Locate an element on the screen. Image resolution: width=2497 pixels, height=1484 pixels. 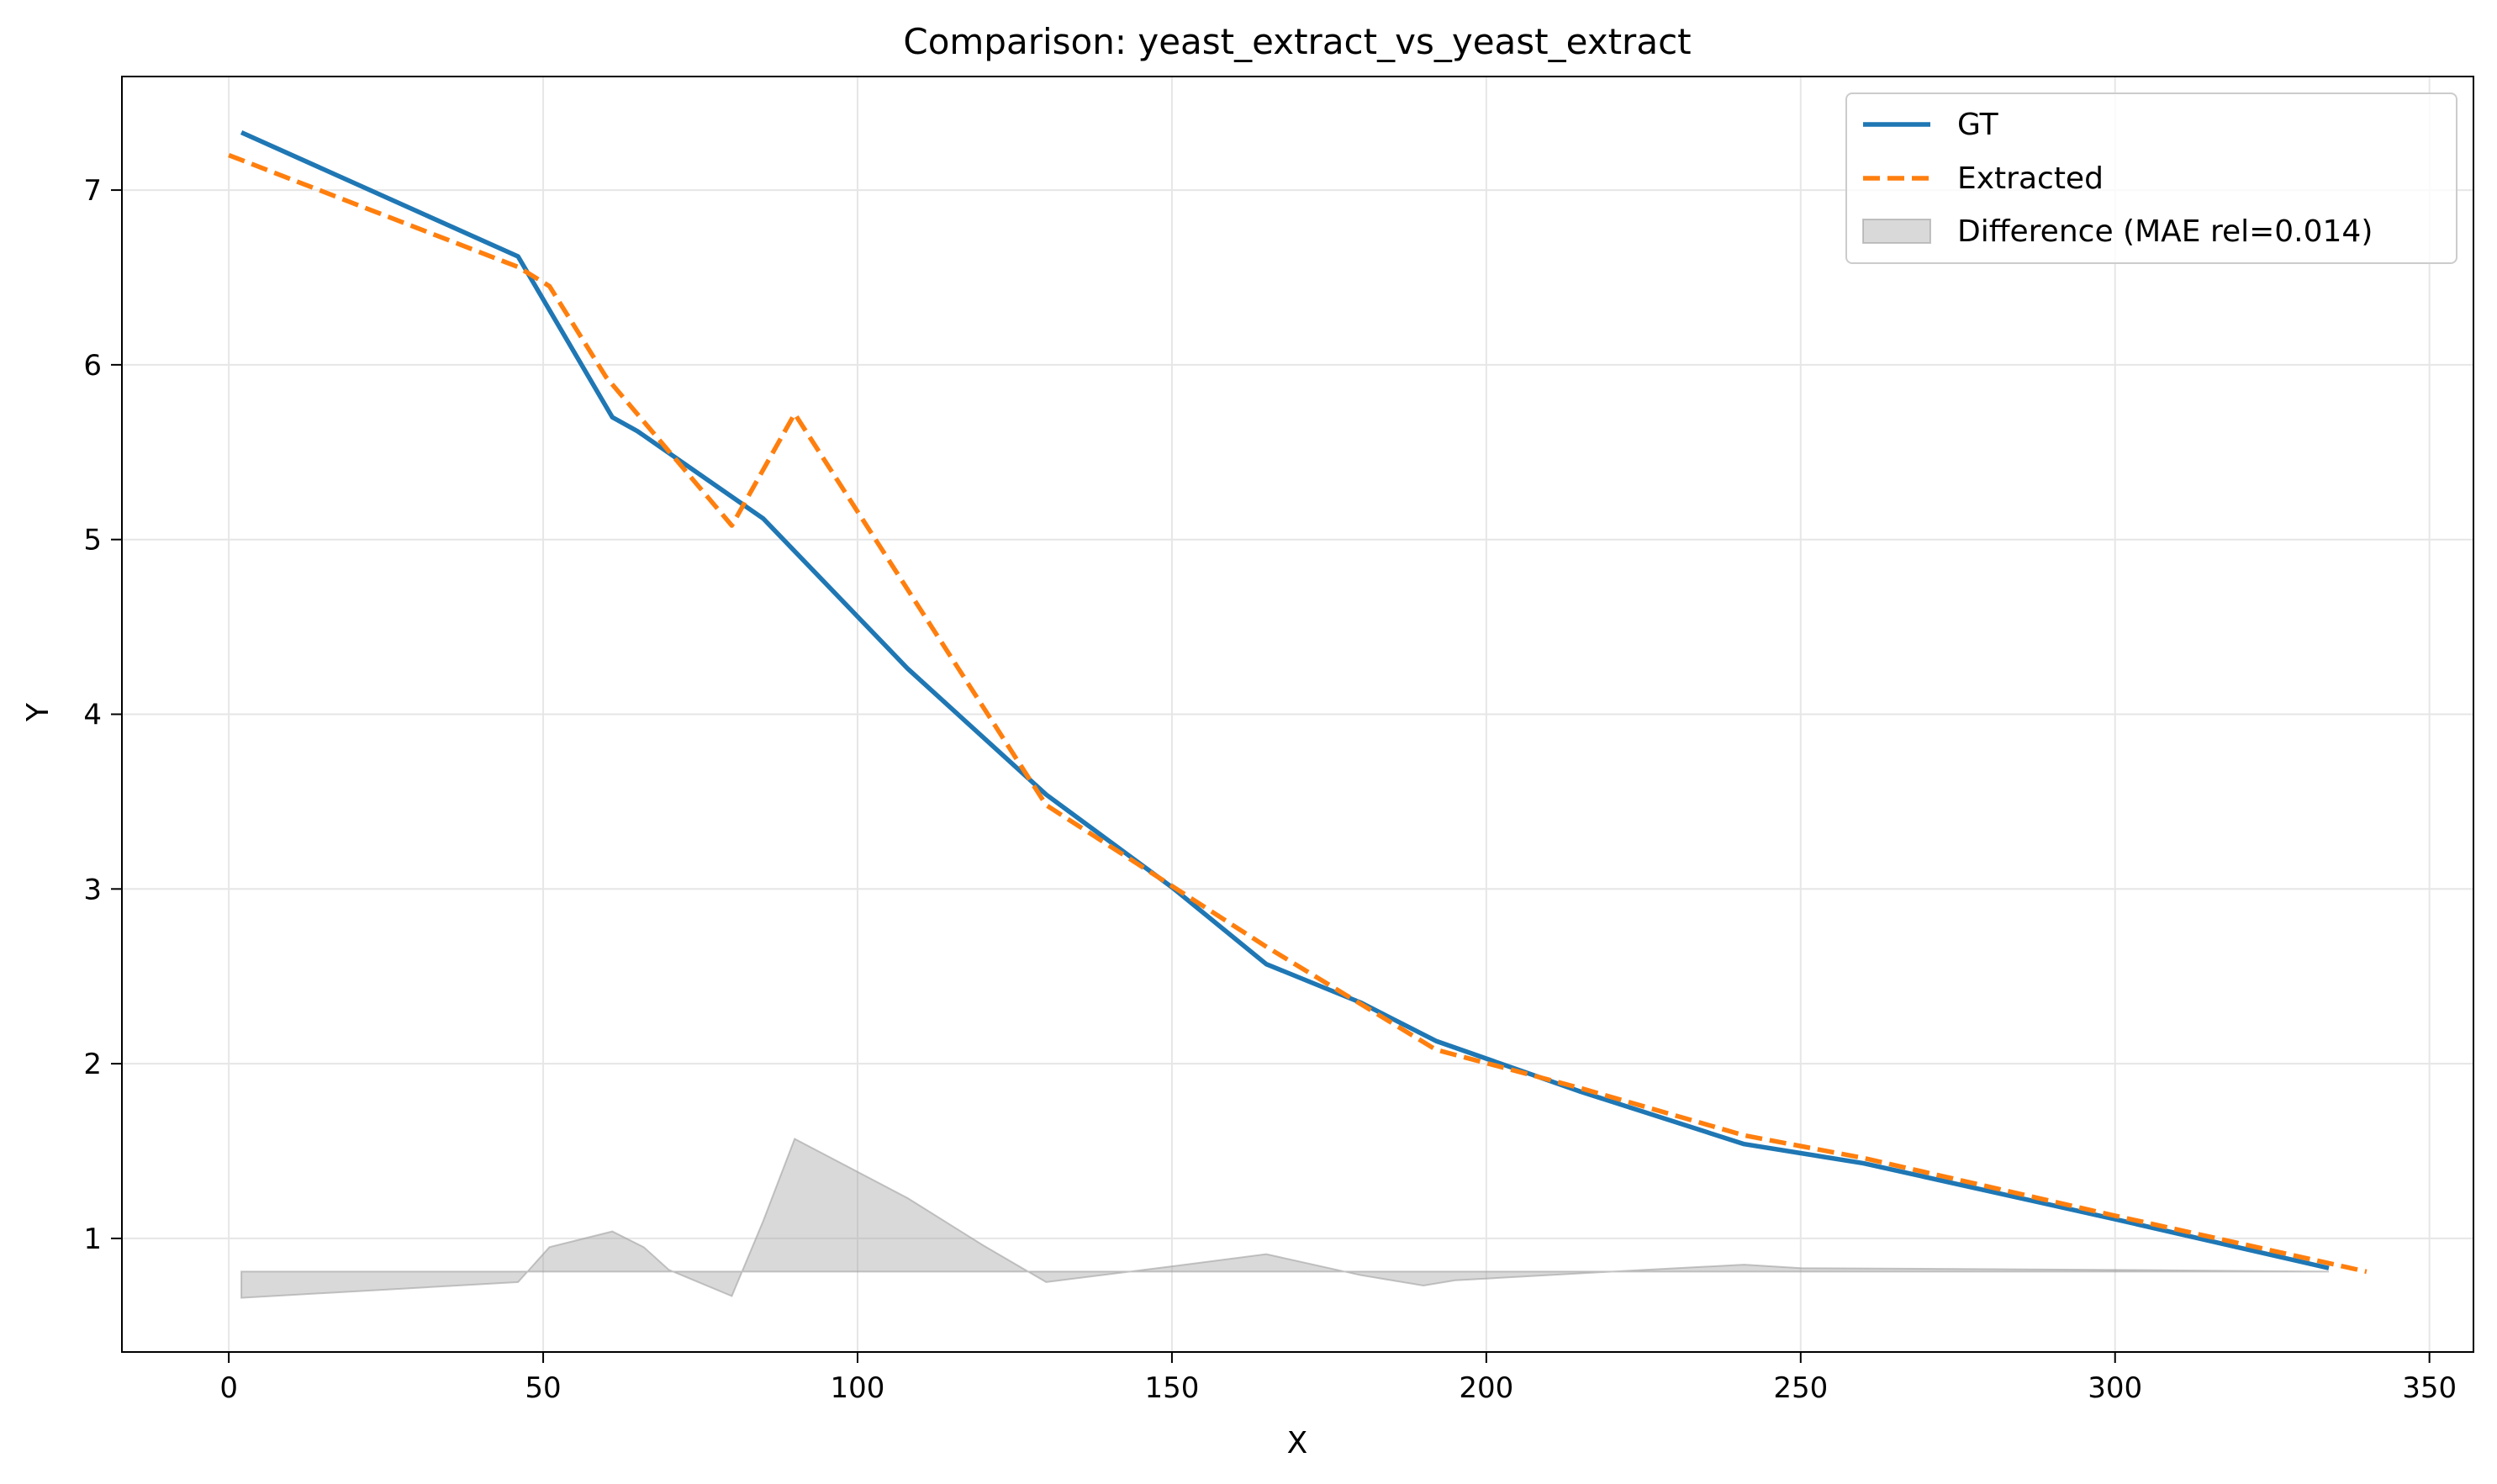
y-tick-label: 5 is located at coordinates (92, 540).